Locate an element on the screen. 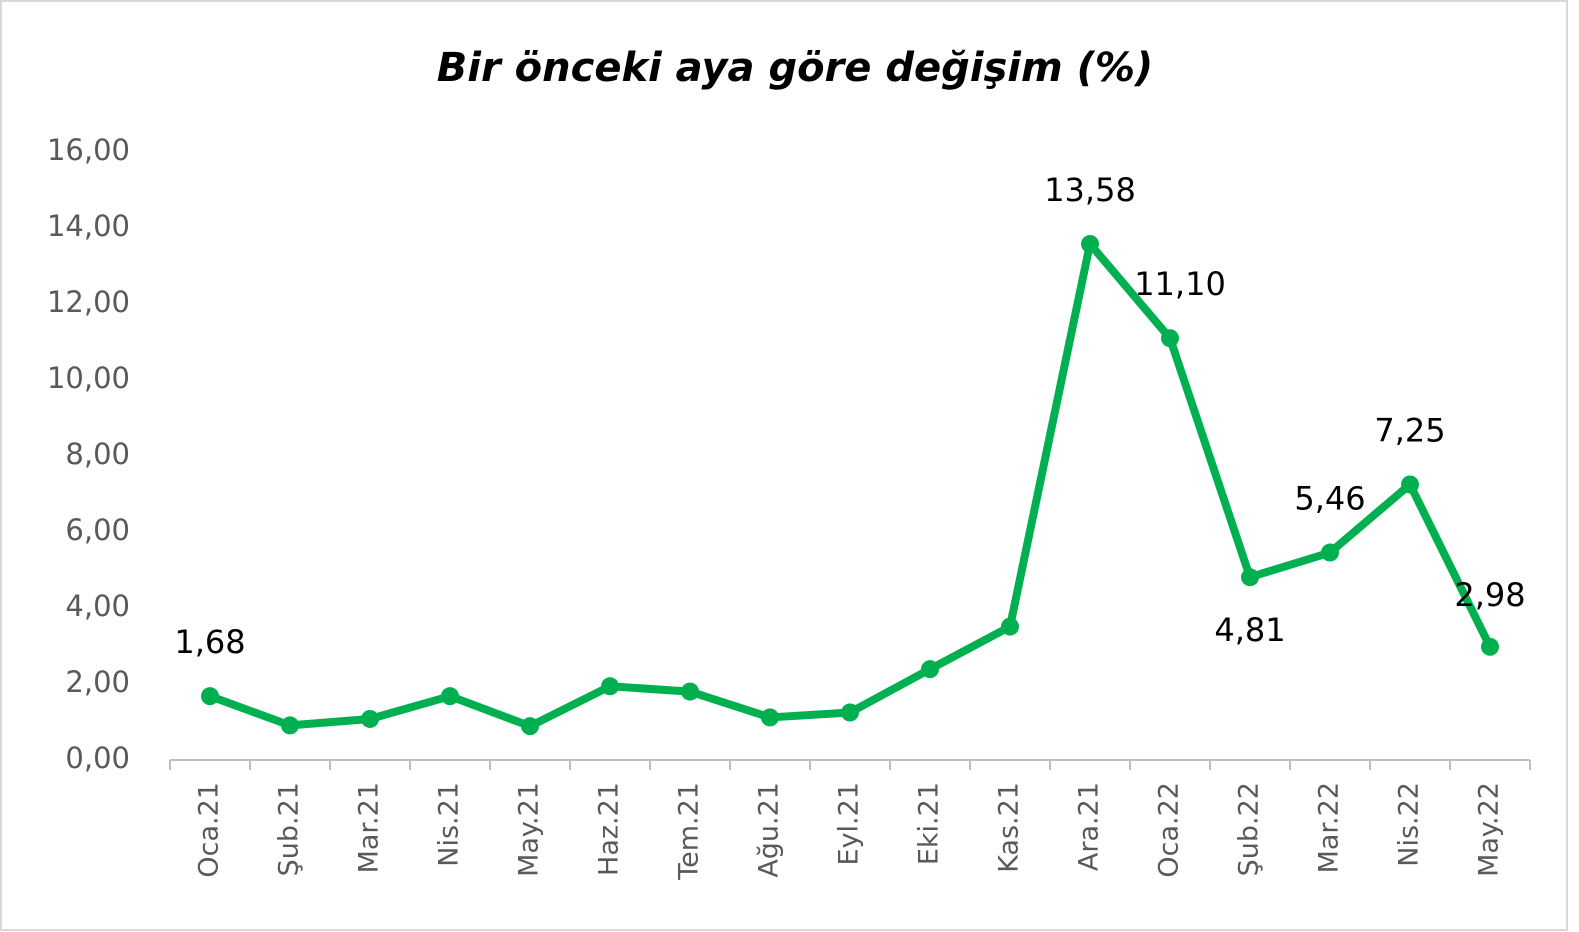  x-tick-label: Mar.22 is located at coordinates (1329, 827).